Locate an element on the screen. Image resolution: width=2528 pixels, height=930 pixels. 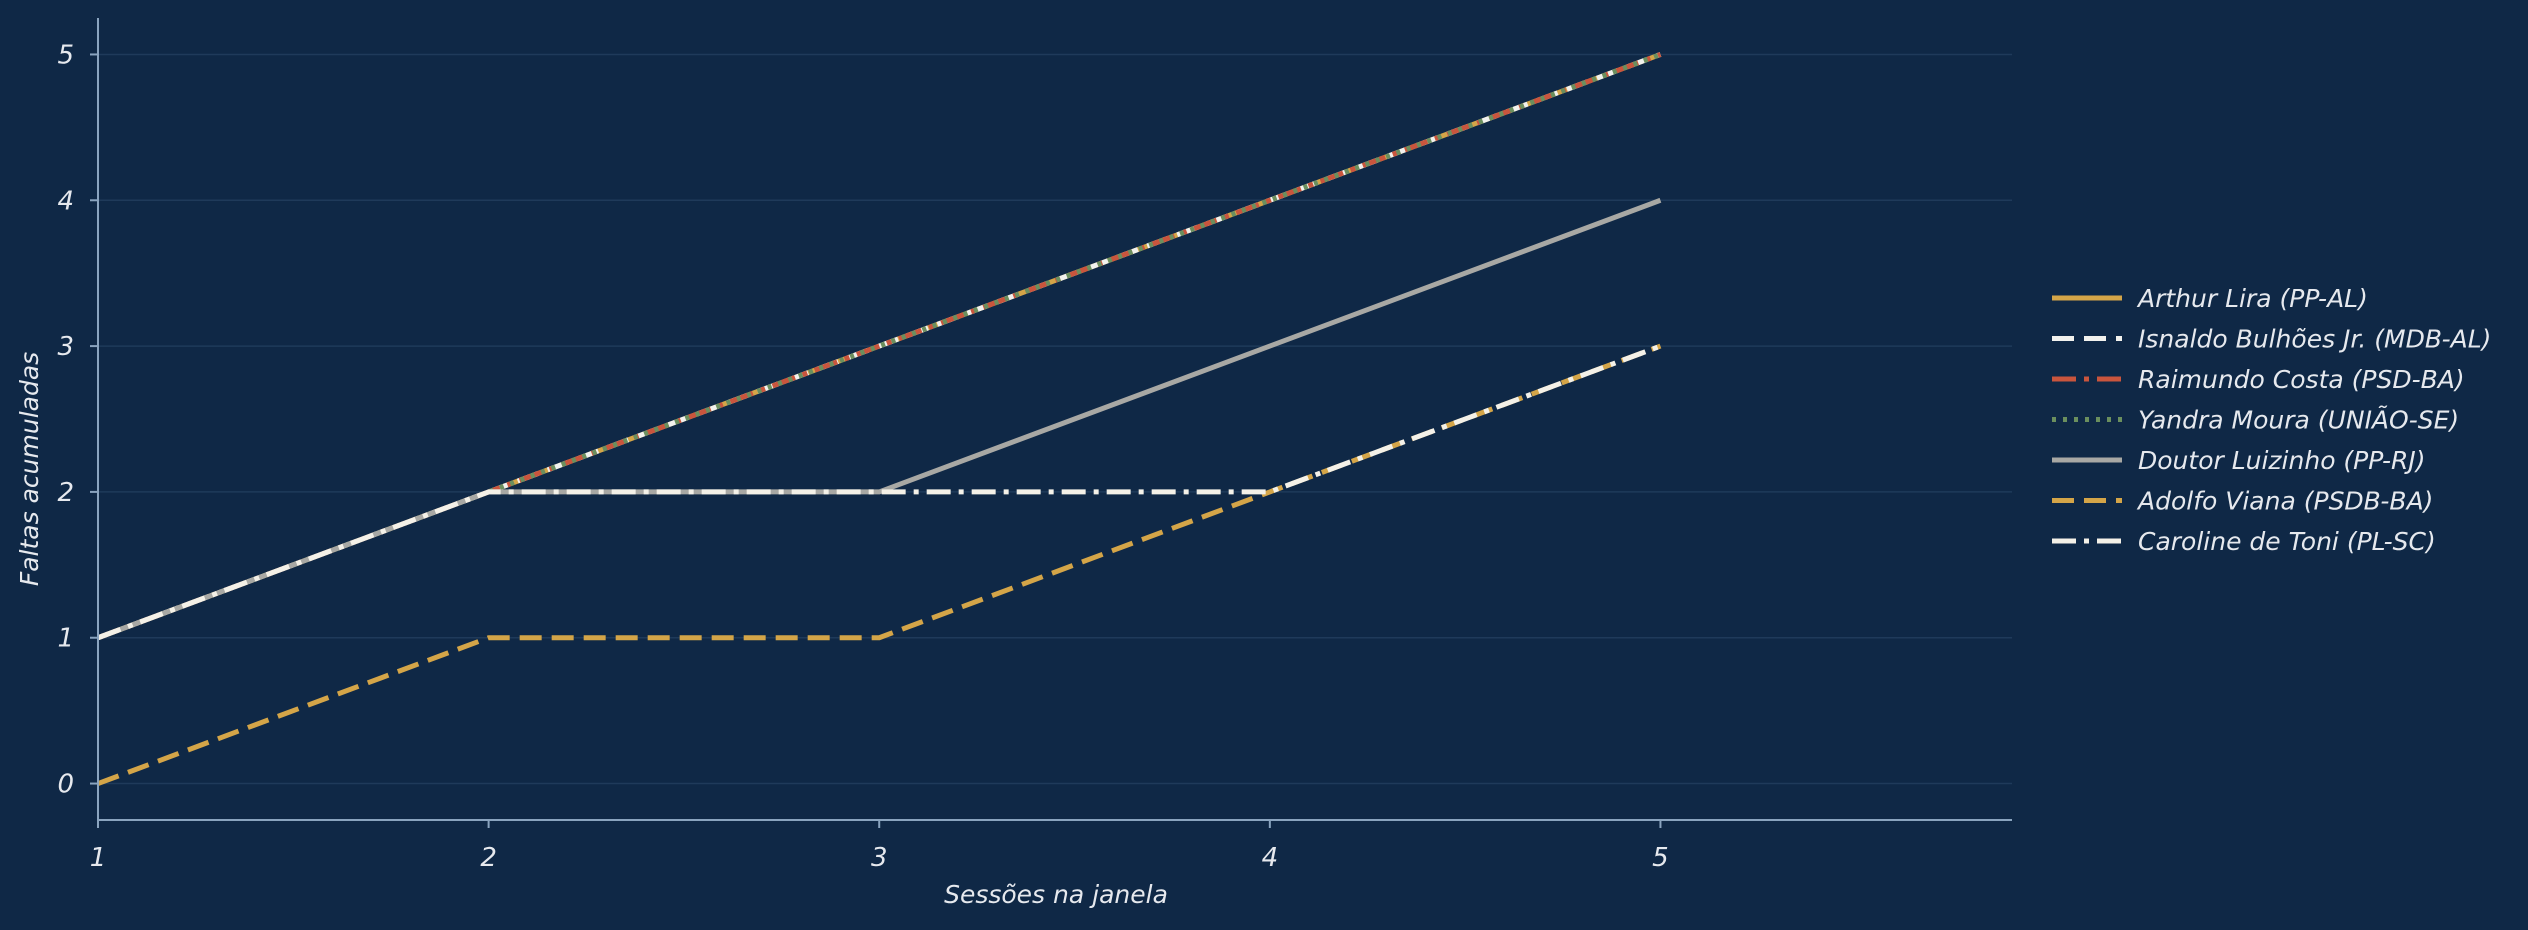
x-tick-label: 5 is located at coordinates (1660, 858).